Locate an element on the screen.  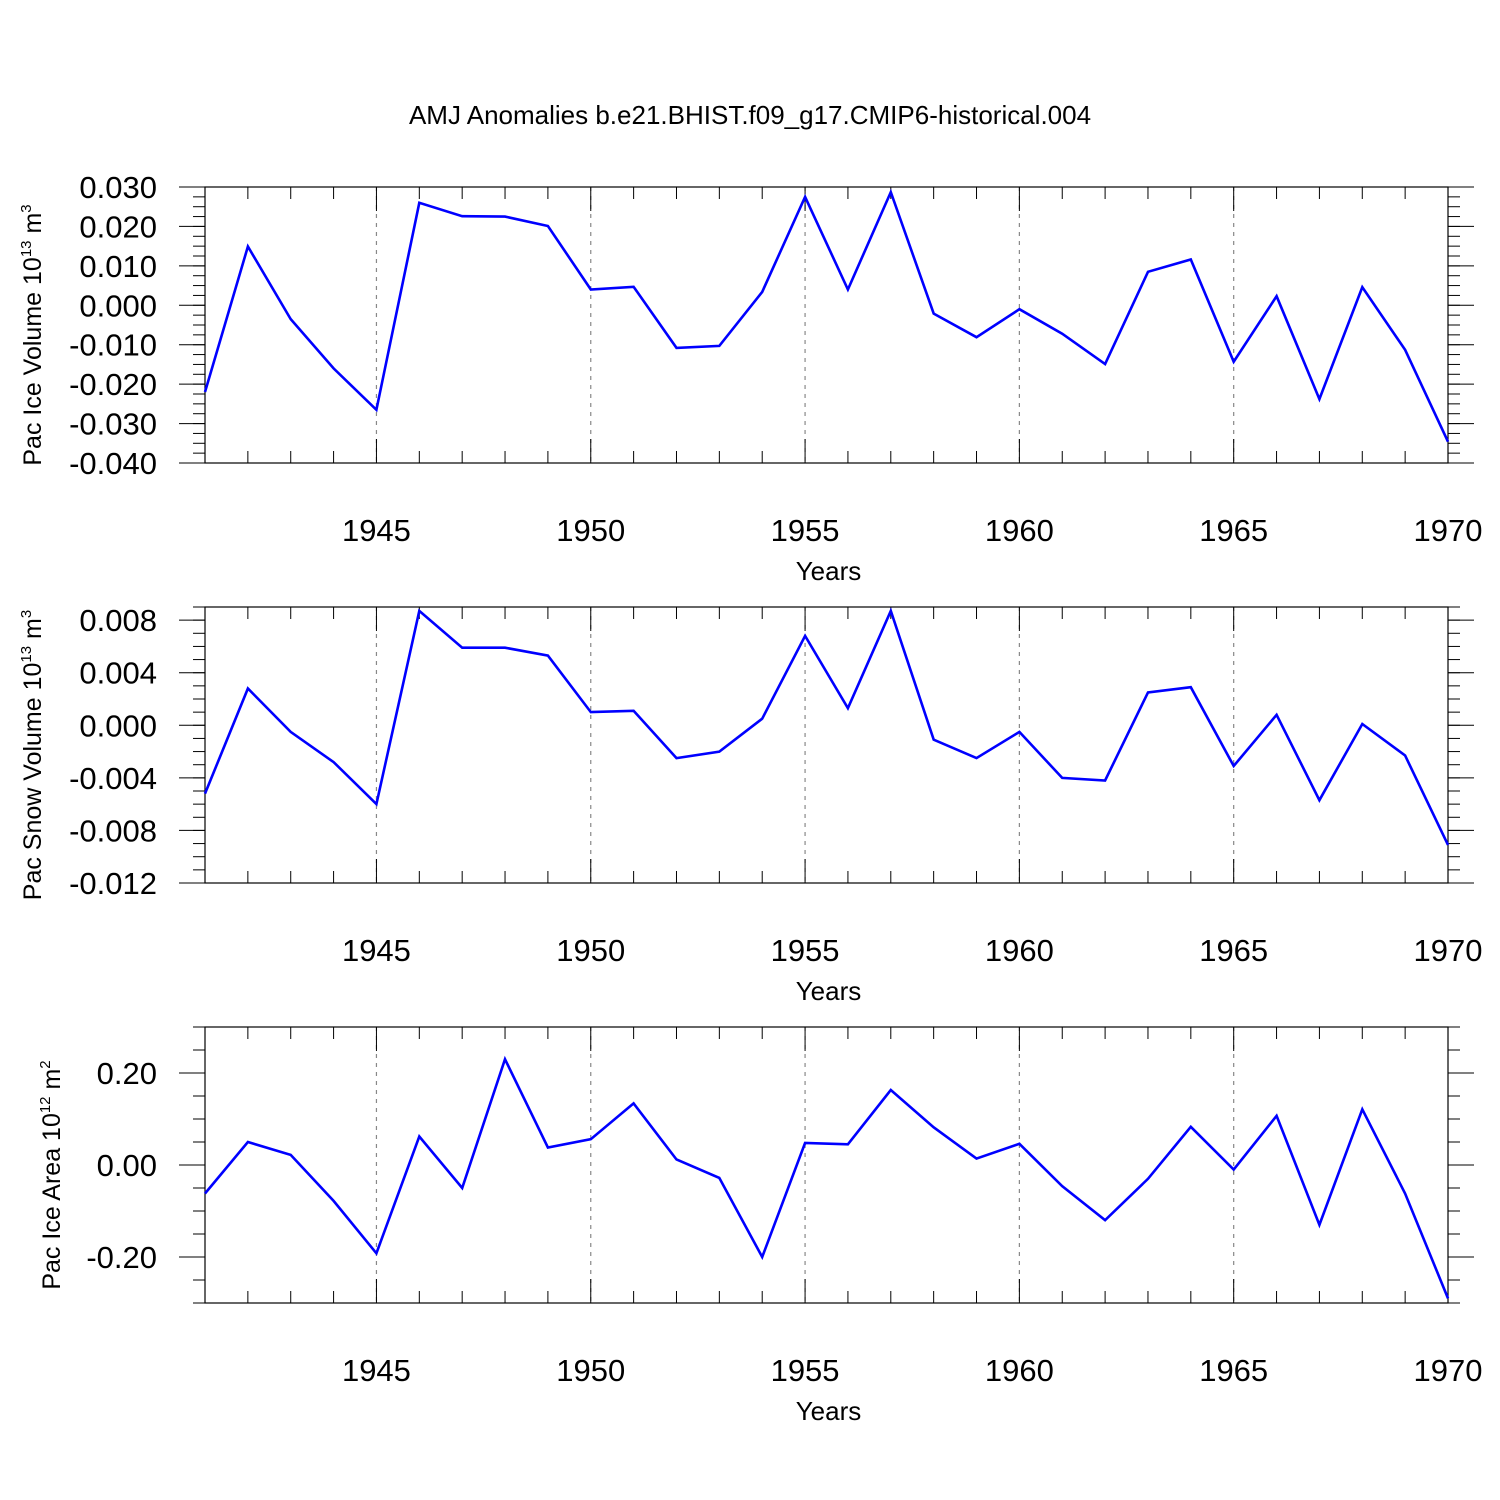
y-tick-label: 0.20 is located at coordinates (127, 1073).